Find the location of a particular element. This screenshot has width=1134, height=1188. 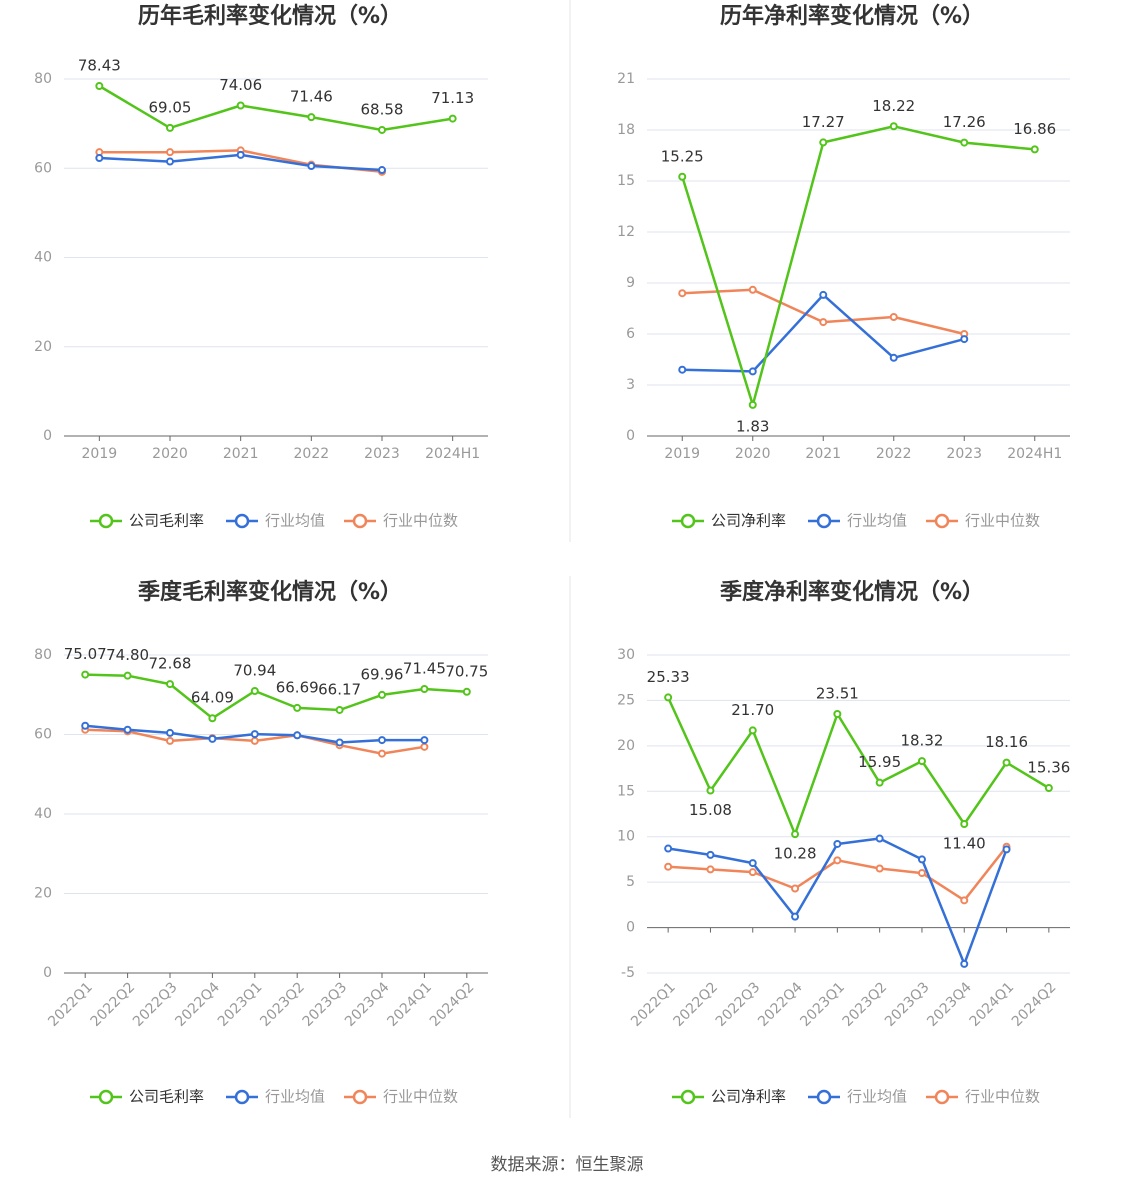

data-label: 15.95 is located at coordinates (879, 762).